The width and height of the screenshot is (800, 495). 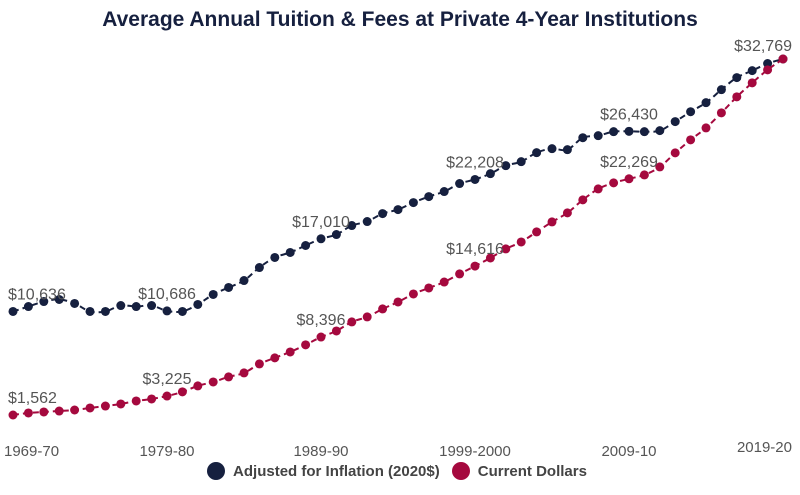 I want to click on legend-item-current-dollars: Current Dollars, so click(x=519, y=471).